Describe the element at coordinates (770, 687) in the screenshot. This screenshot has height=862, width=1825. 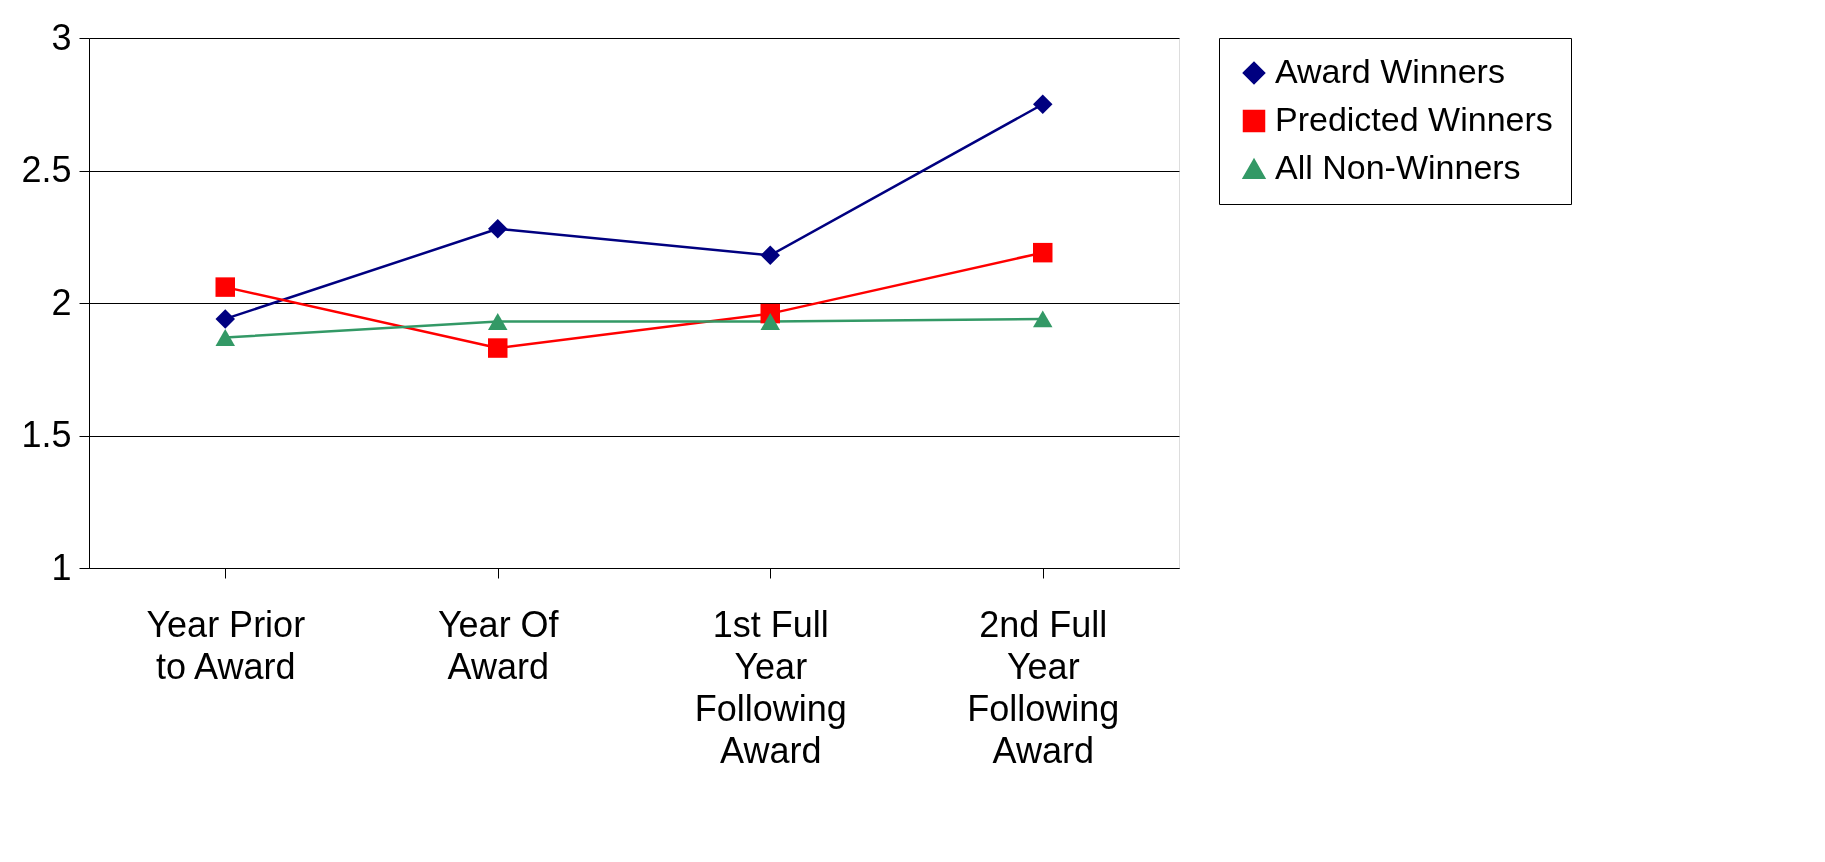
I see `x-tick-label: 1st Full Year Following Award` at that location.